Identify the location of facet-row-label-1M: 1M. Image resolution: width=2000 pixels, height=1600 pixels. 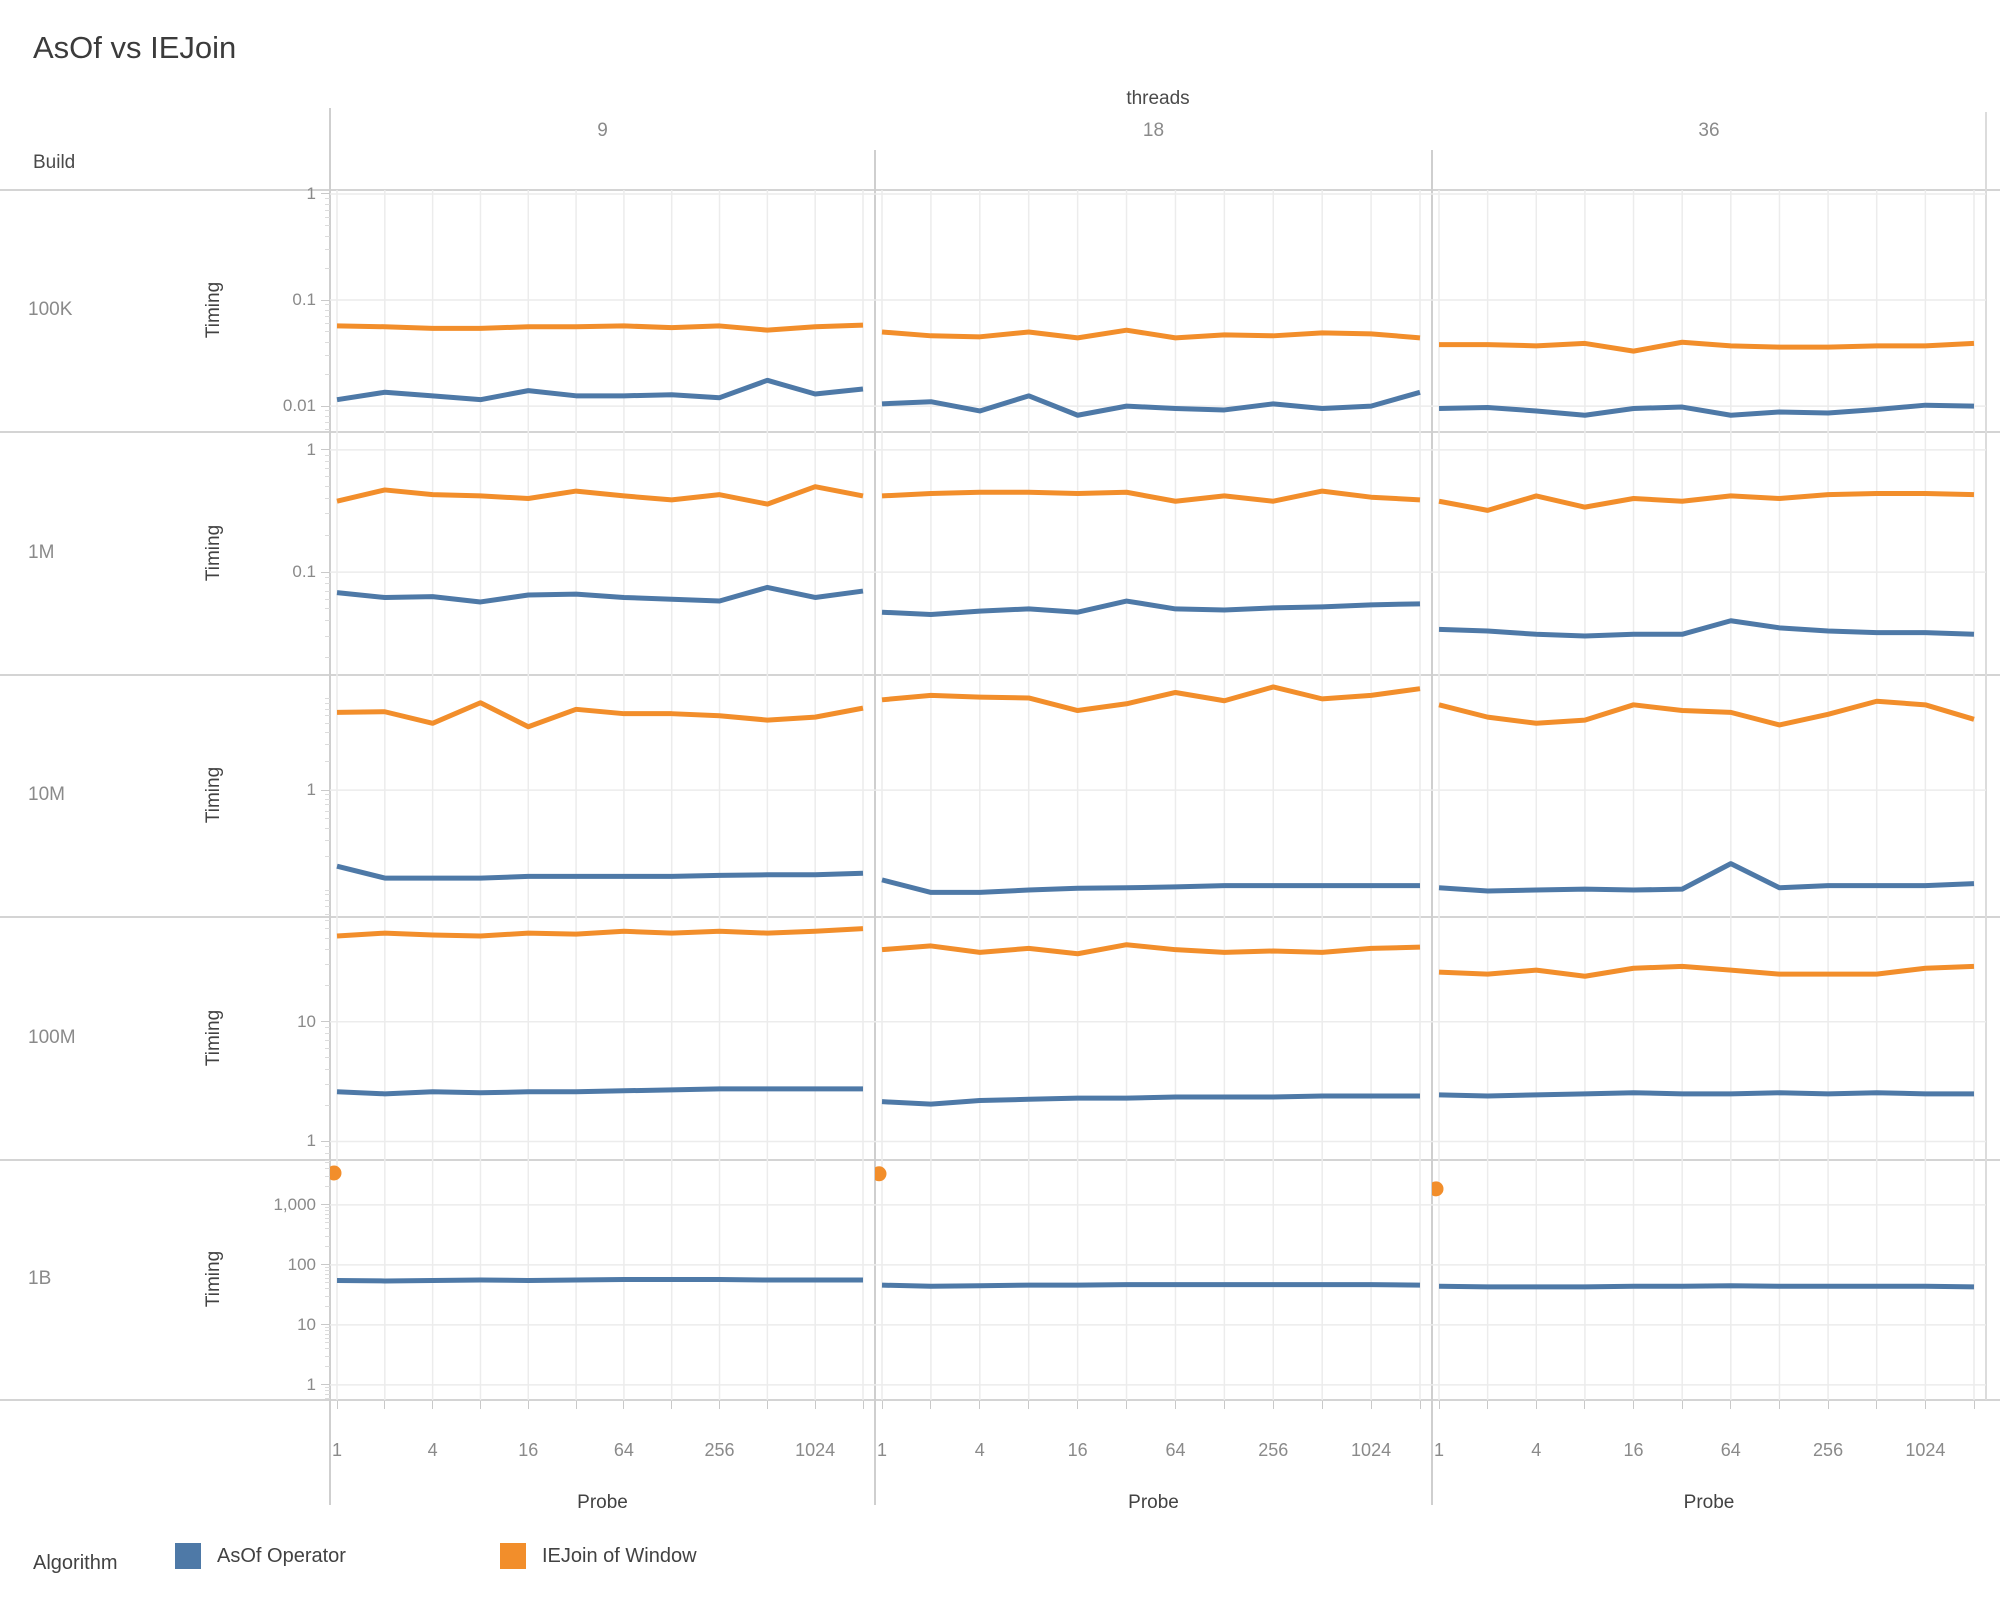
(41, 552).